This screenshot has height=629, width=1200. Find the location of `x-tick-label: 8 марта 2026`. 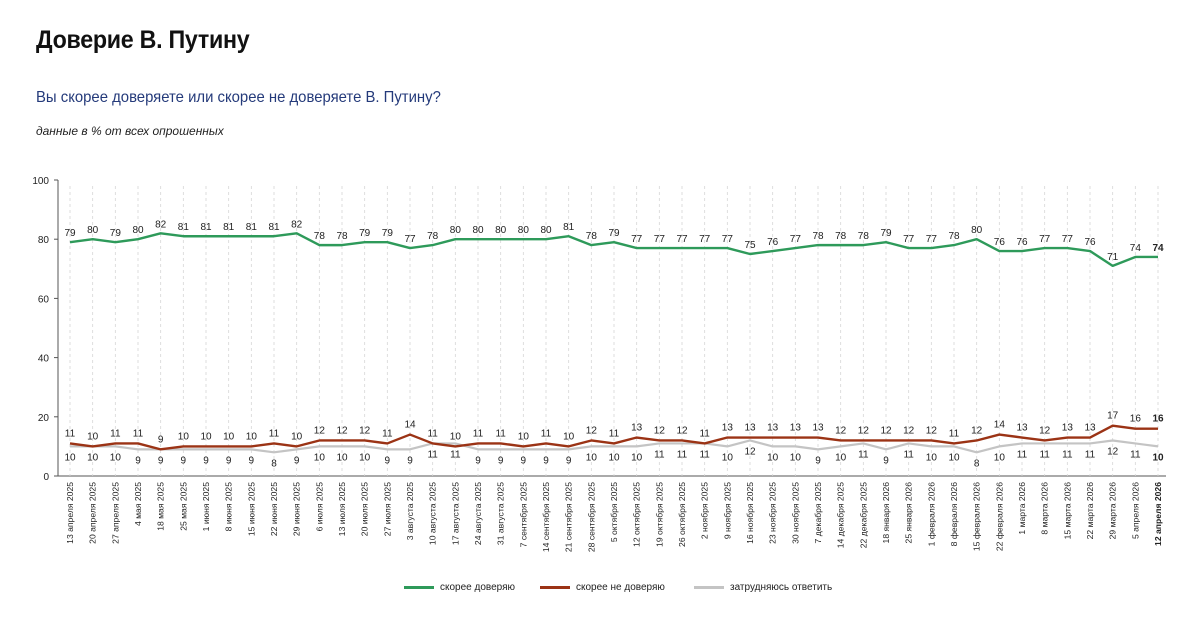

x-tick-label: 8 марта 2026 is located at coordinates (1045, 508).